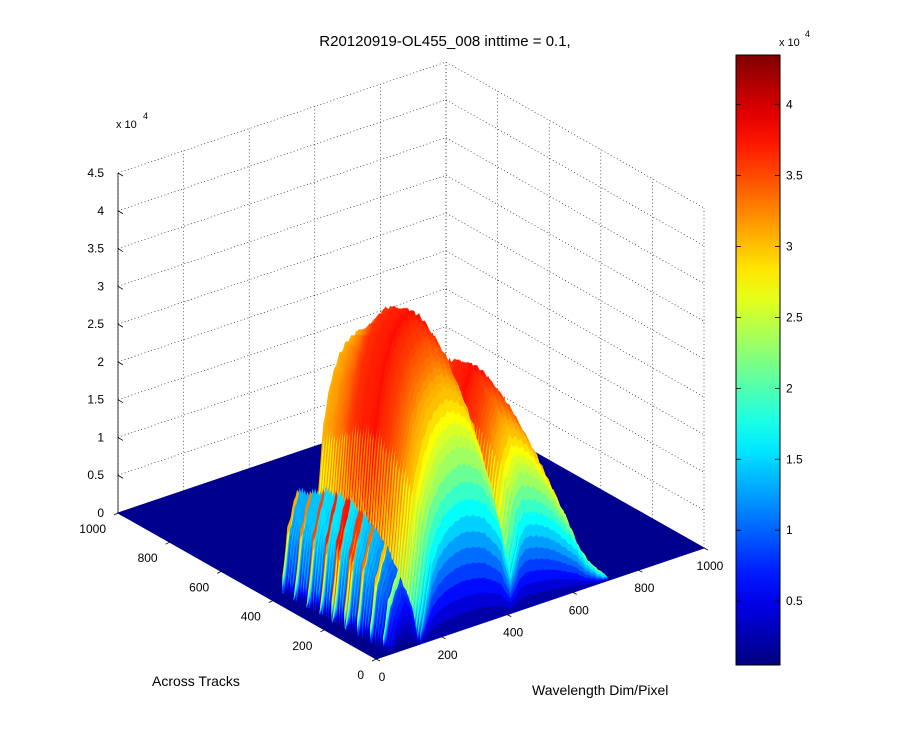 The height and width of the screenshot is (750, 900). What do you see at coordinates (794, 459) in the screenshot?
I see `colorbar-tick-label: 1.5` at bounding box center [794, 459].